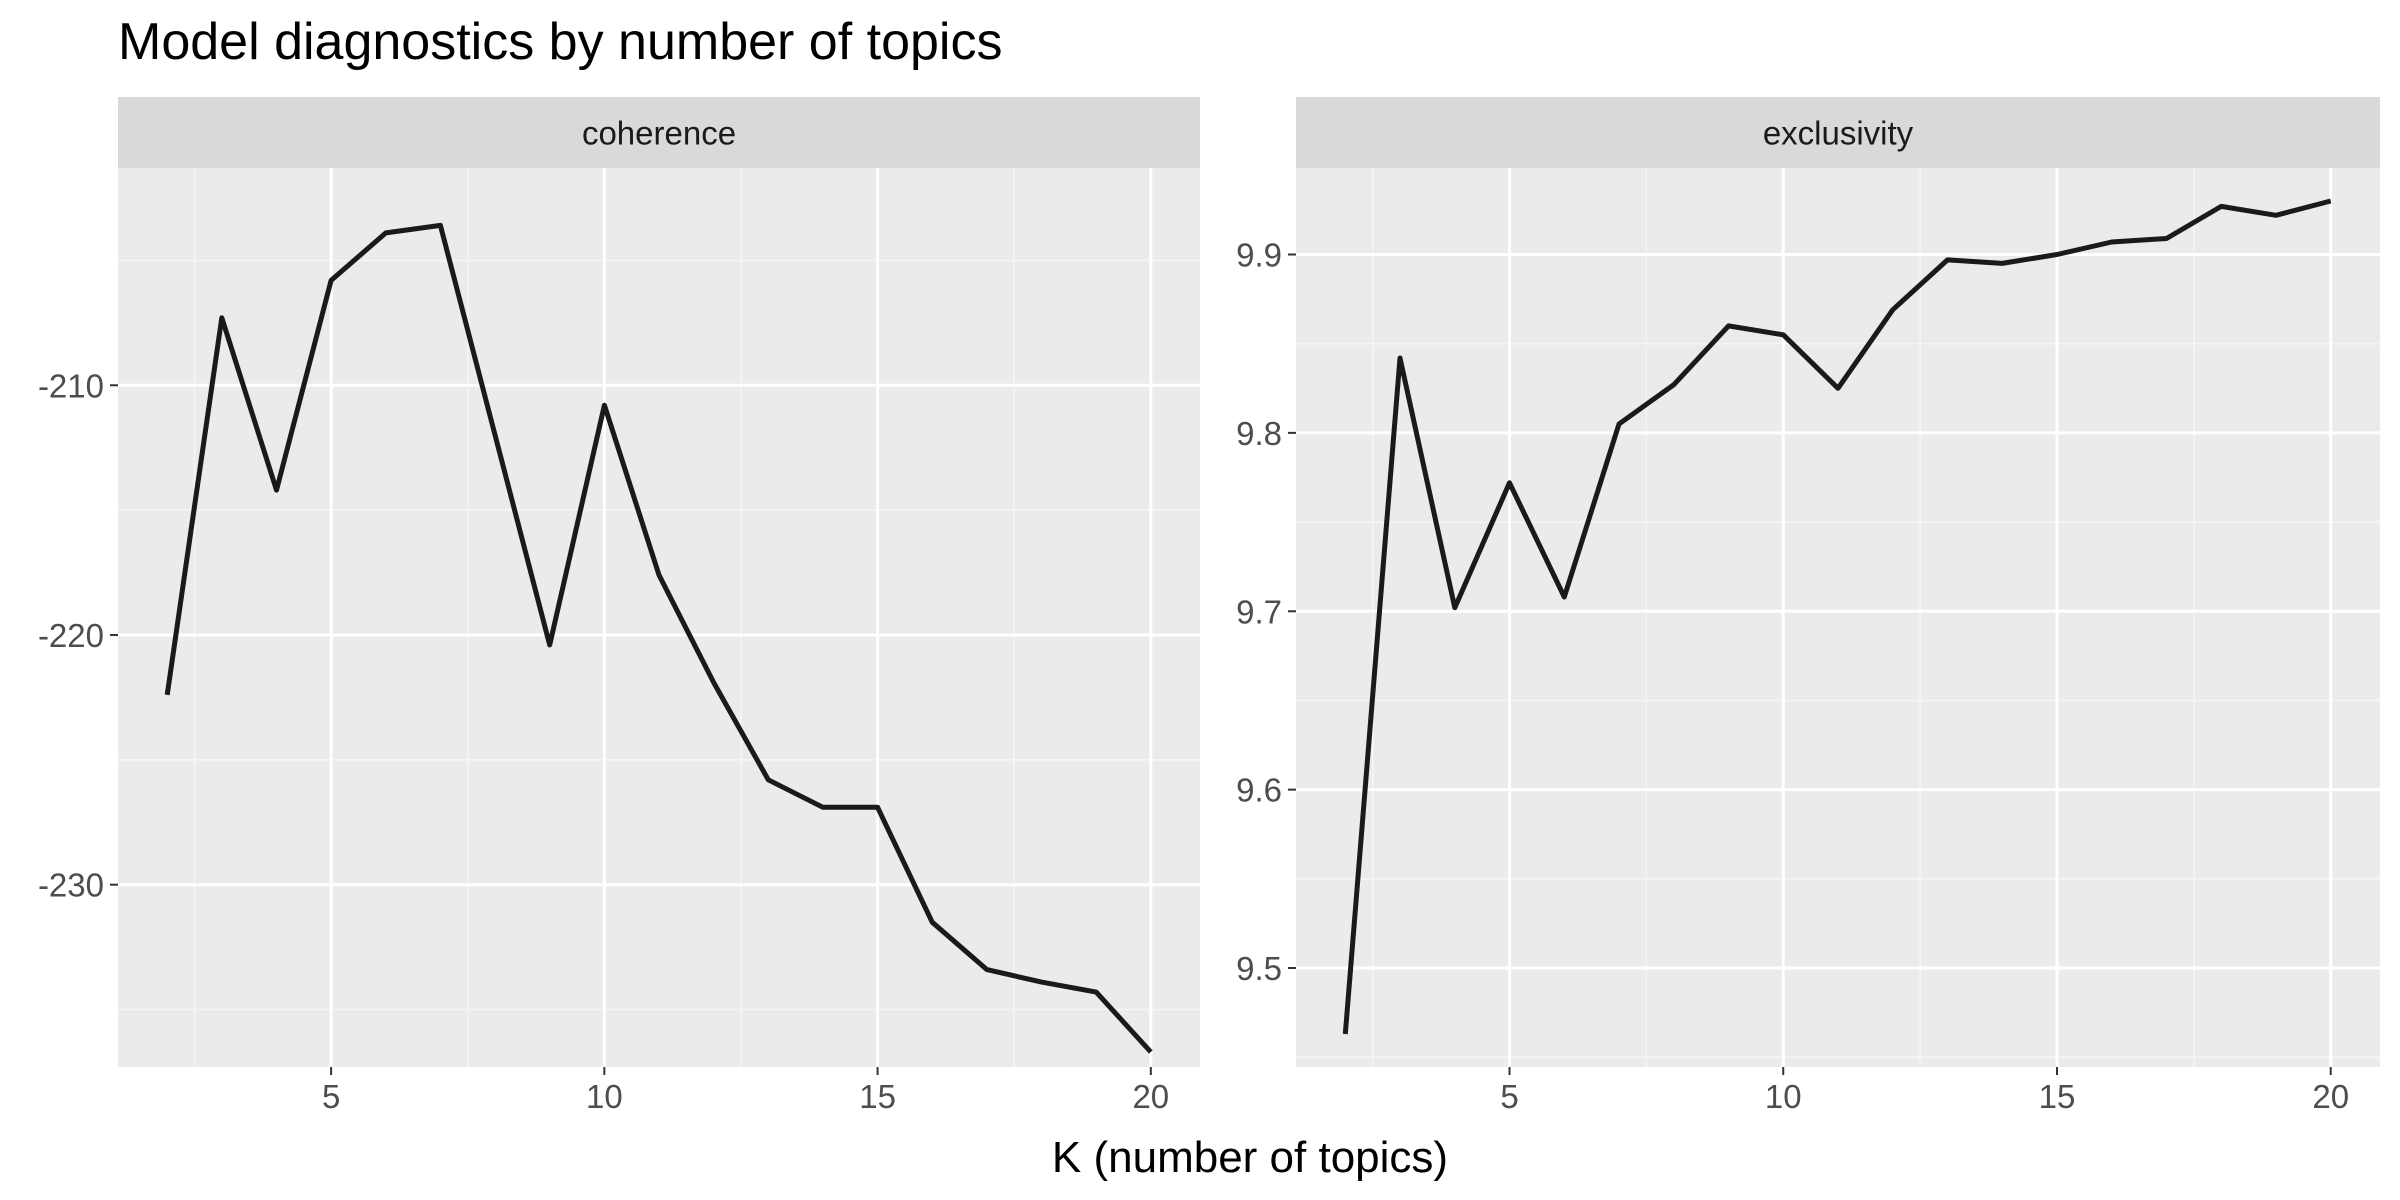  I want to click on facet-strip-label: coherence, so click(659, 133).